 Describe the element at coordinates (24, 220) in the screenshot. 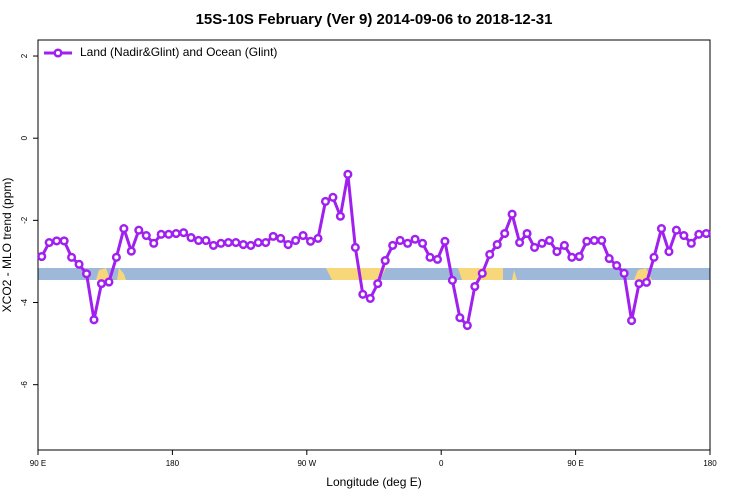

I see `y-tick-label: -2` at that location.